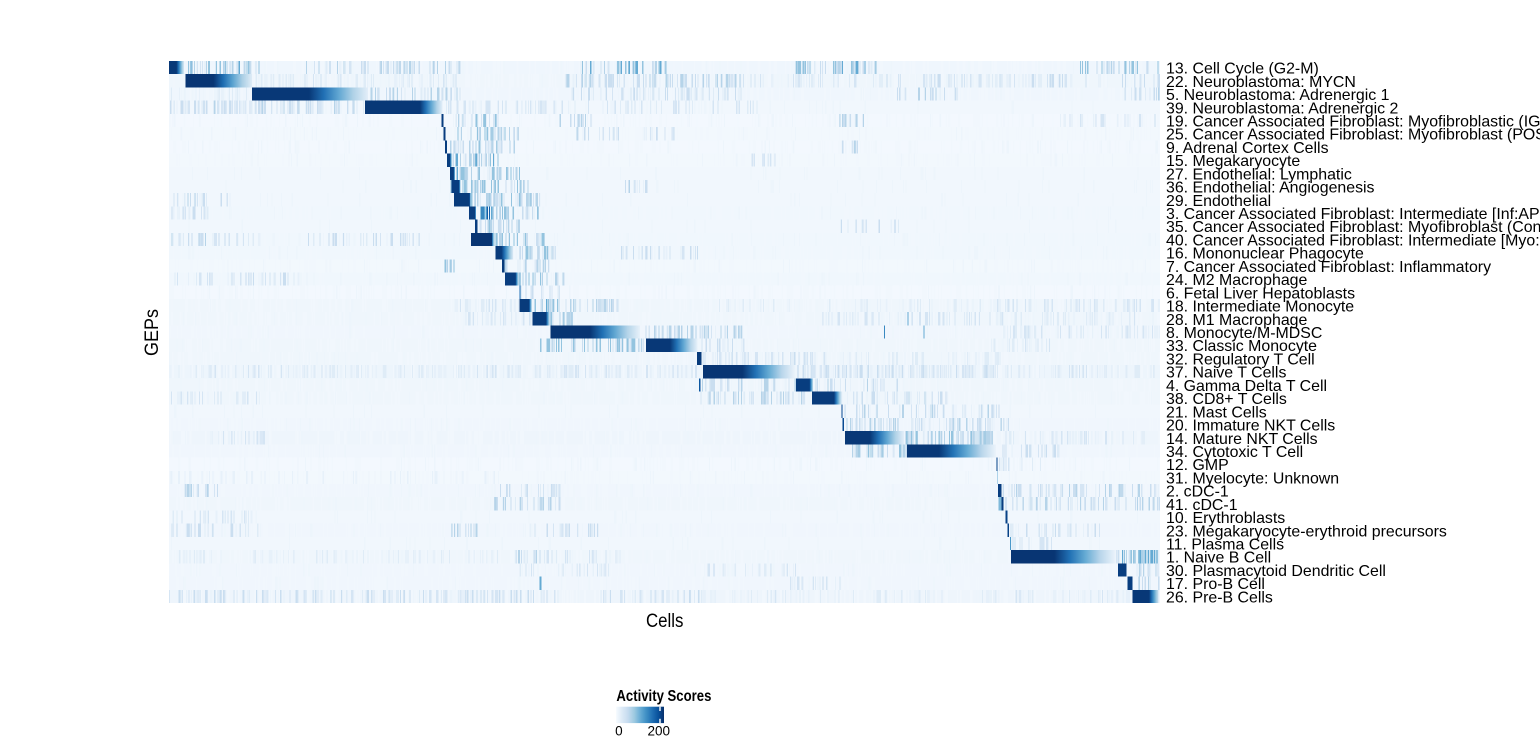 This screenshot has height=743, width=1540. I want to click on svg-text: 2. cDC-1, so click(1197, 492).